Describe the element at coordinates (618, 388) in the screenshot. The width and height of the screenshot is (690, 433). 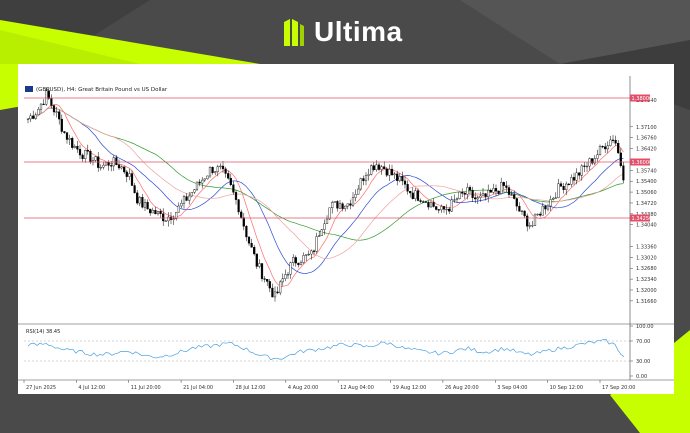
I see `x-tick-label: 17 Sep 20:00` at that location.